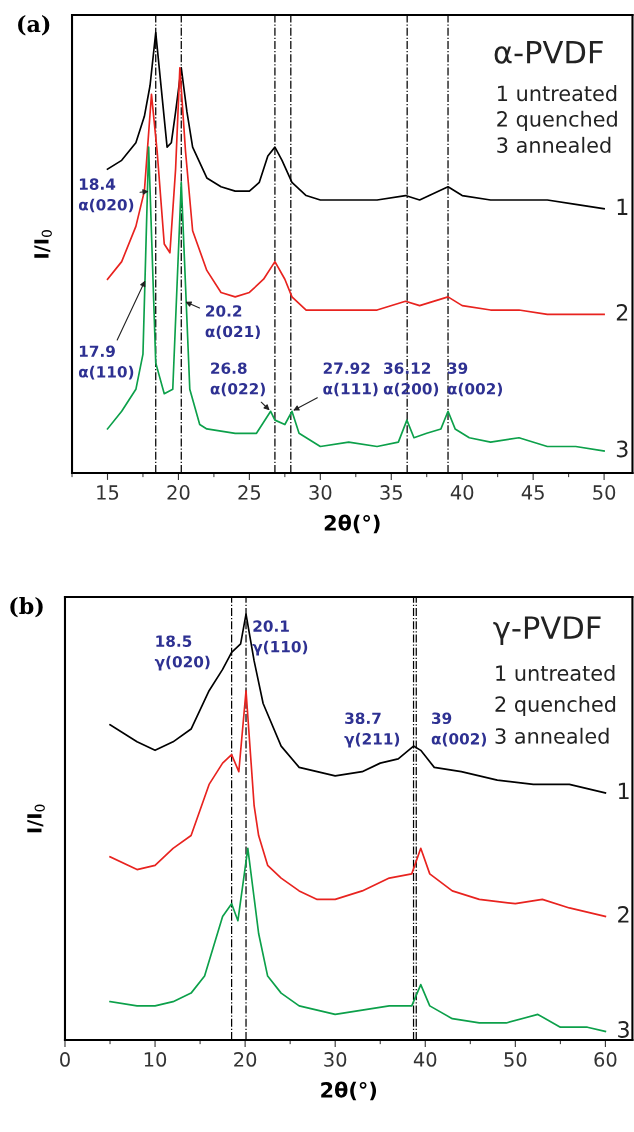 Image resolution: width=634 pixels, height=1132 pixels. I want to click on annotation: 20.1 γ(110), so click(280, 638).